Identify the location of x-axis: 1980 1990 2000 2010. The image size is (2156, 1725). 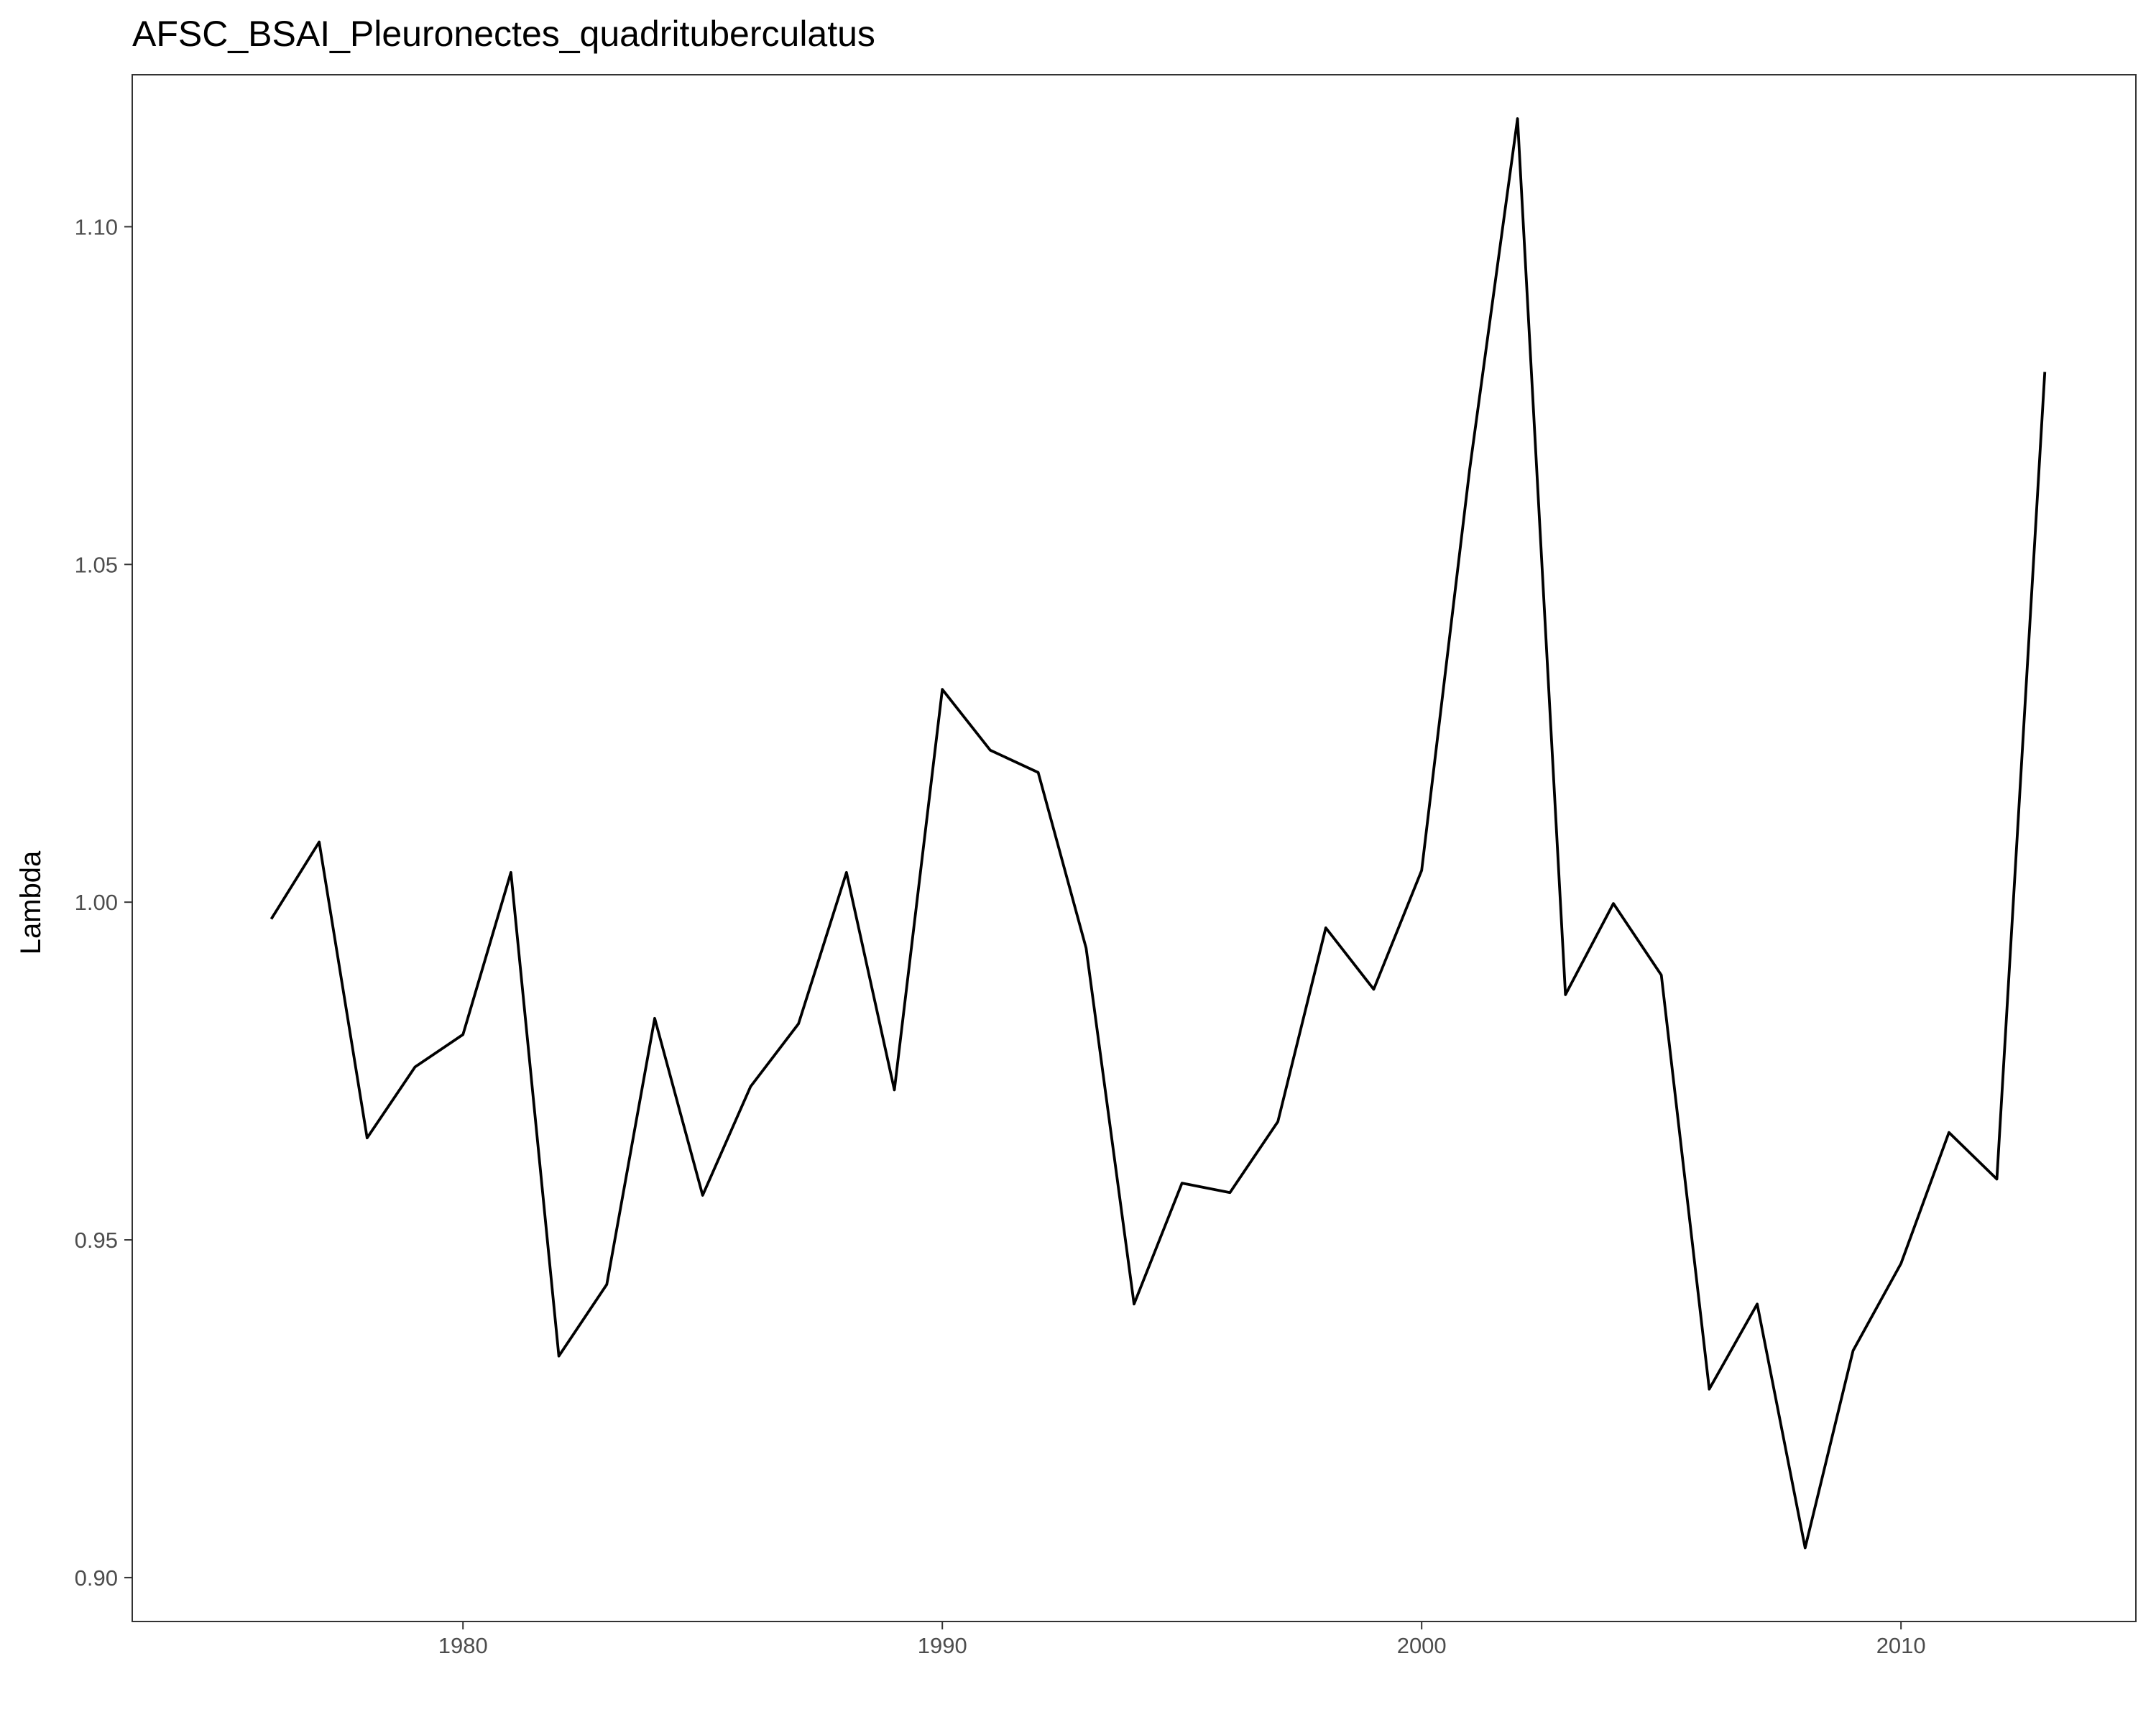
(1182, 1640).